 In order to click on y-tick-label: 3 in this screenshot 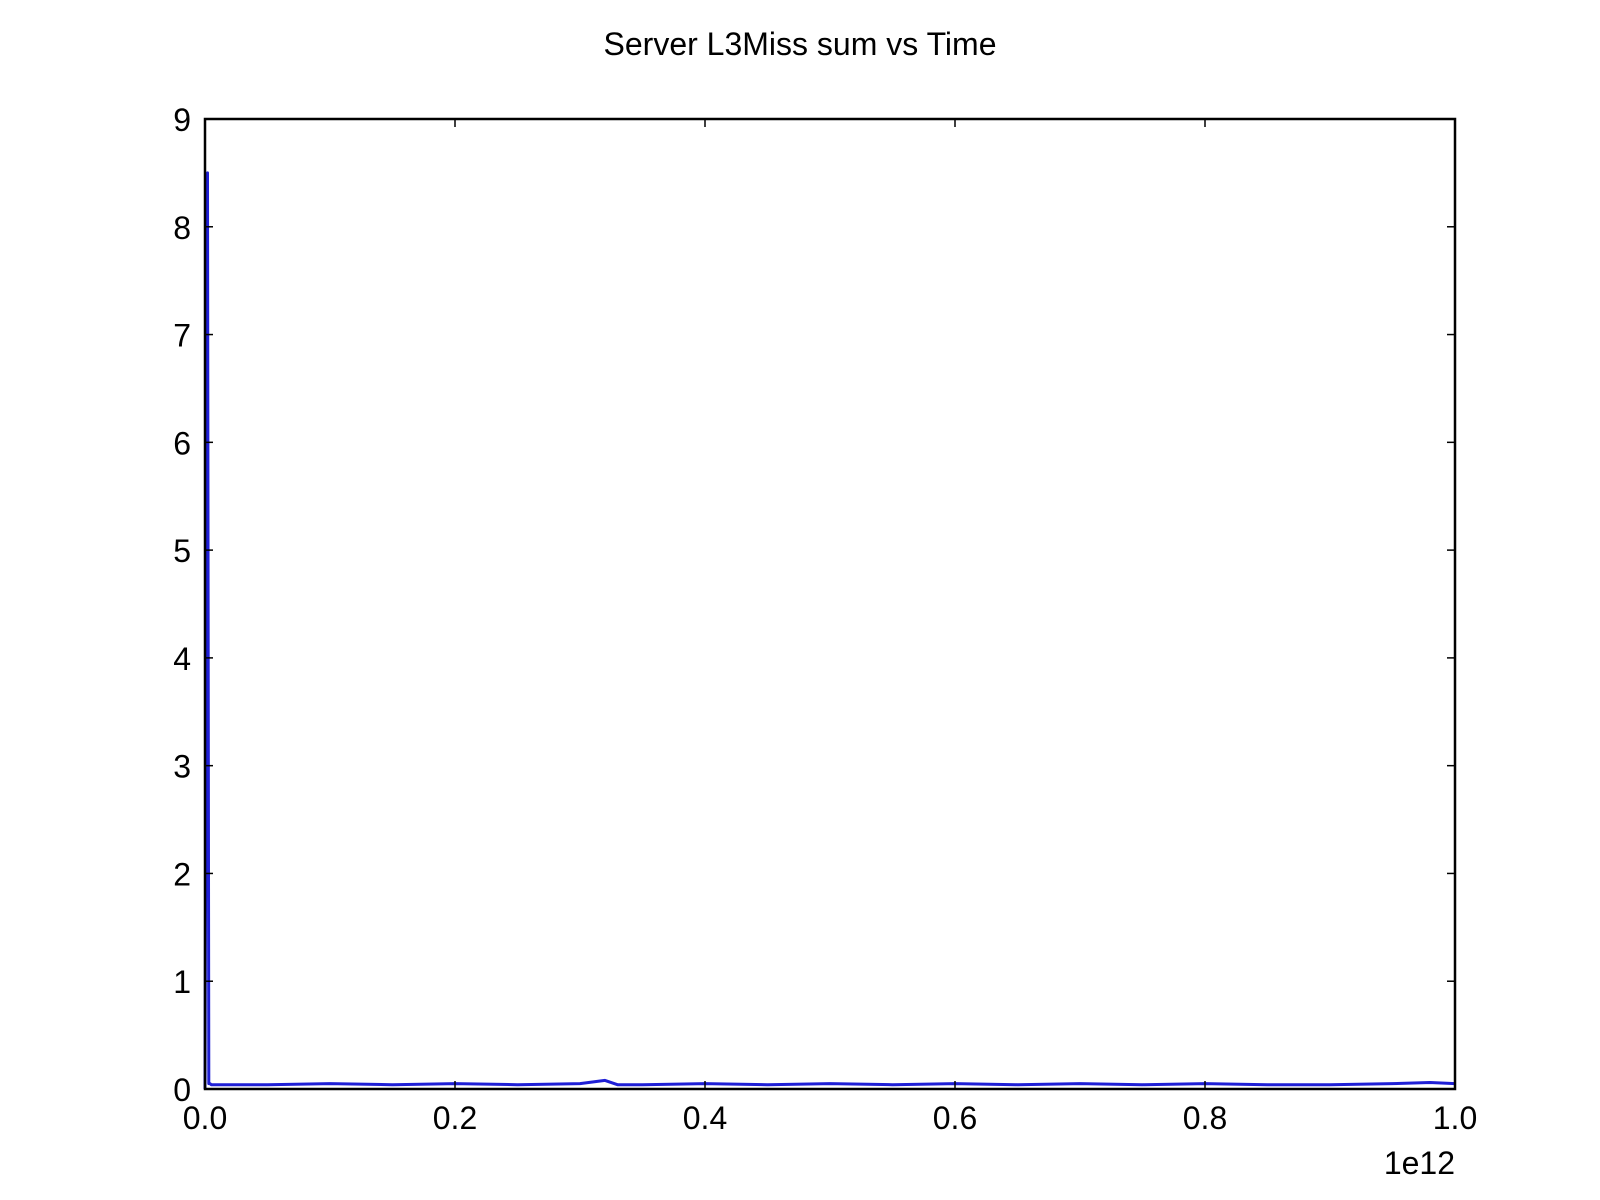, I will do `click(182, 767)`.